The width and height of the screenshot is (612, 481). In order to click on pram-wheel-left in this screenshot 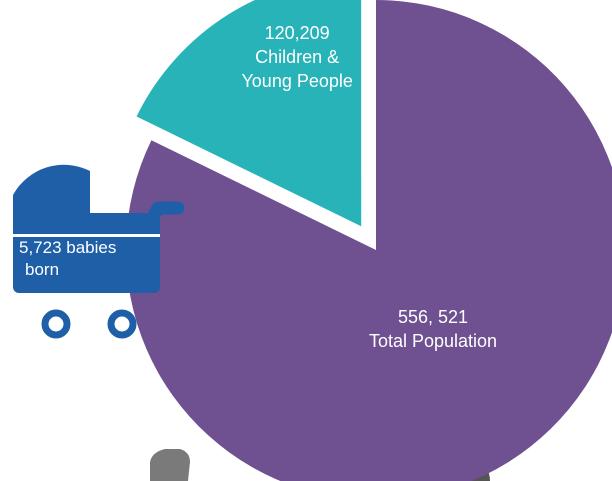, I will do `click(56, 324)`.